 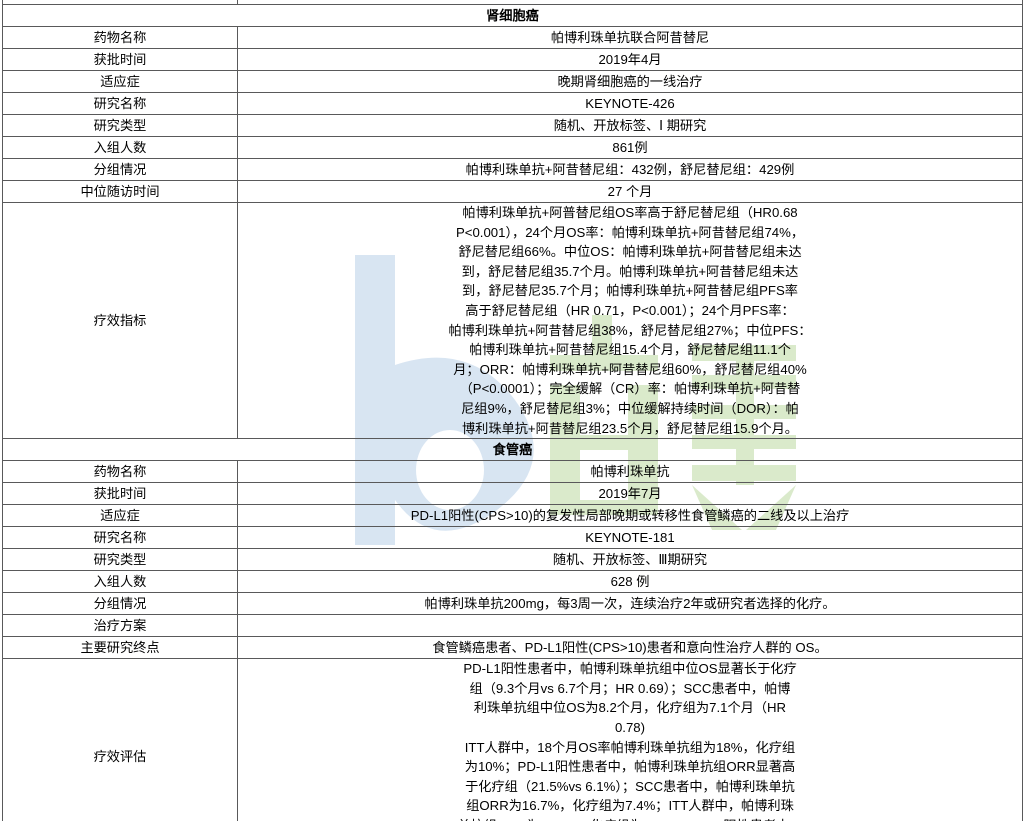 I want to click on table-row: 研究名称 KEYNOTE-181, so click(x=512, y=538).